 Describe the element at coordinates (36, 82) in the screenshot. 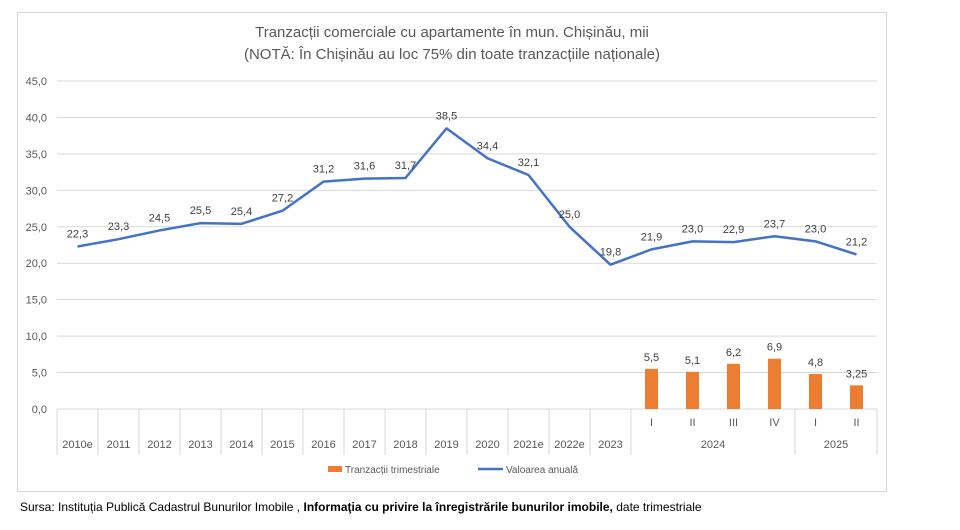

I see `y-tick-label: 45,0` at that location.